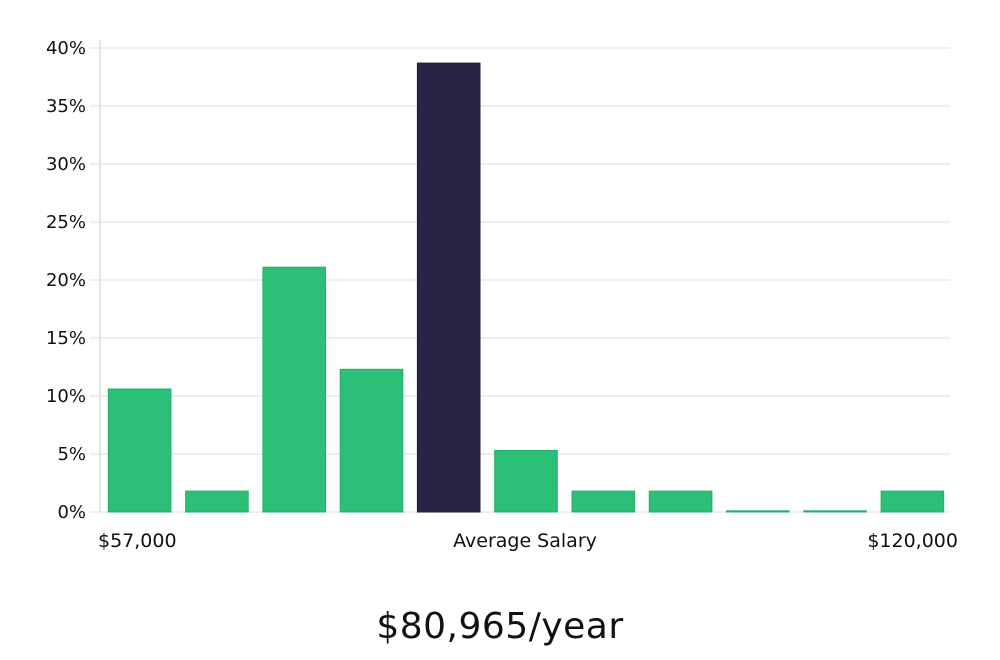 The height and width of the screenshot is (660, 1000). What do you see at coordinates (66, 48) in the screenshot?
I see `y-tick-label: 40%` at bounding box center [66, 48].